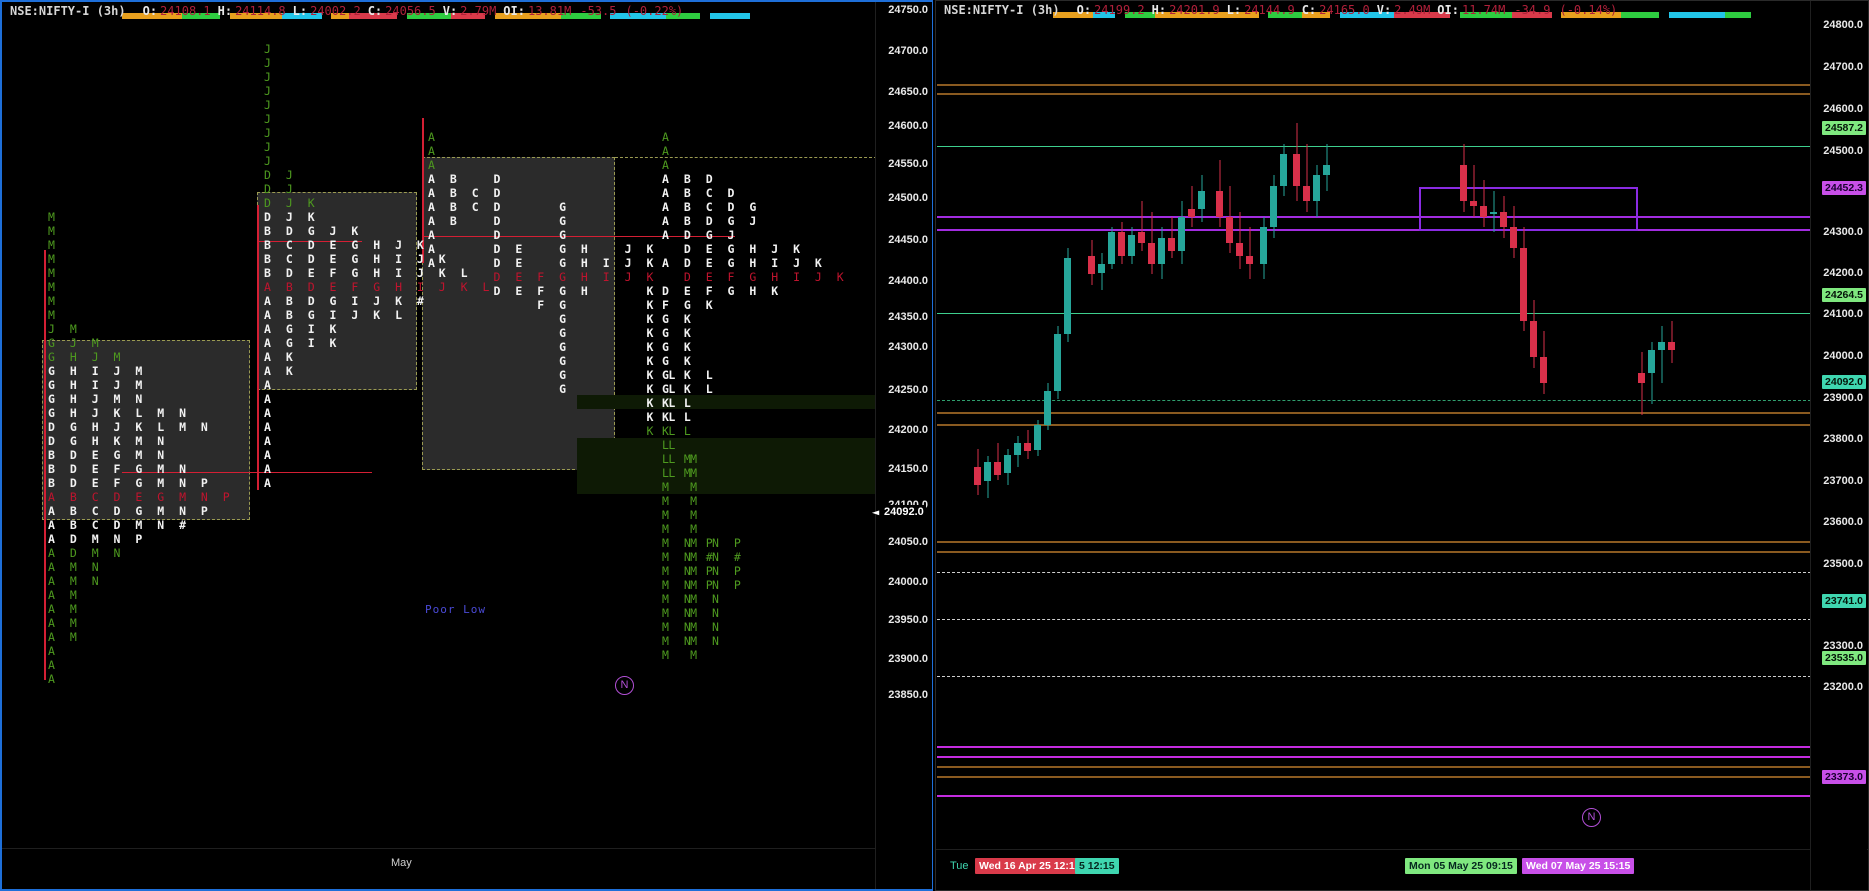 Image resolution: width=1869 pixels, height=891 pixels. I want to click on profile-row: K L, so click(678, 431).